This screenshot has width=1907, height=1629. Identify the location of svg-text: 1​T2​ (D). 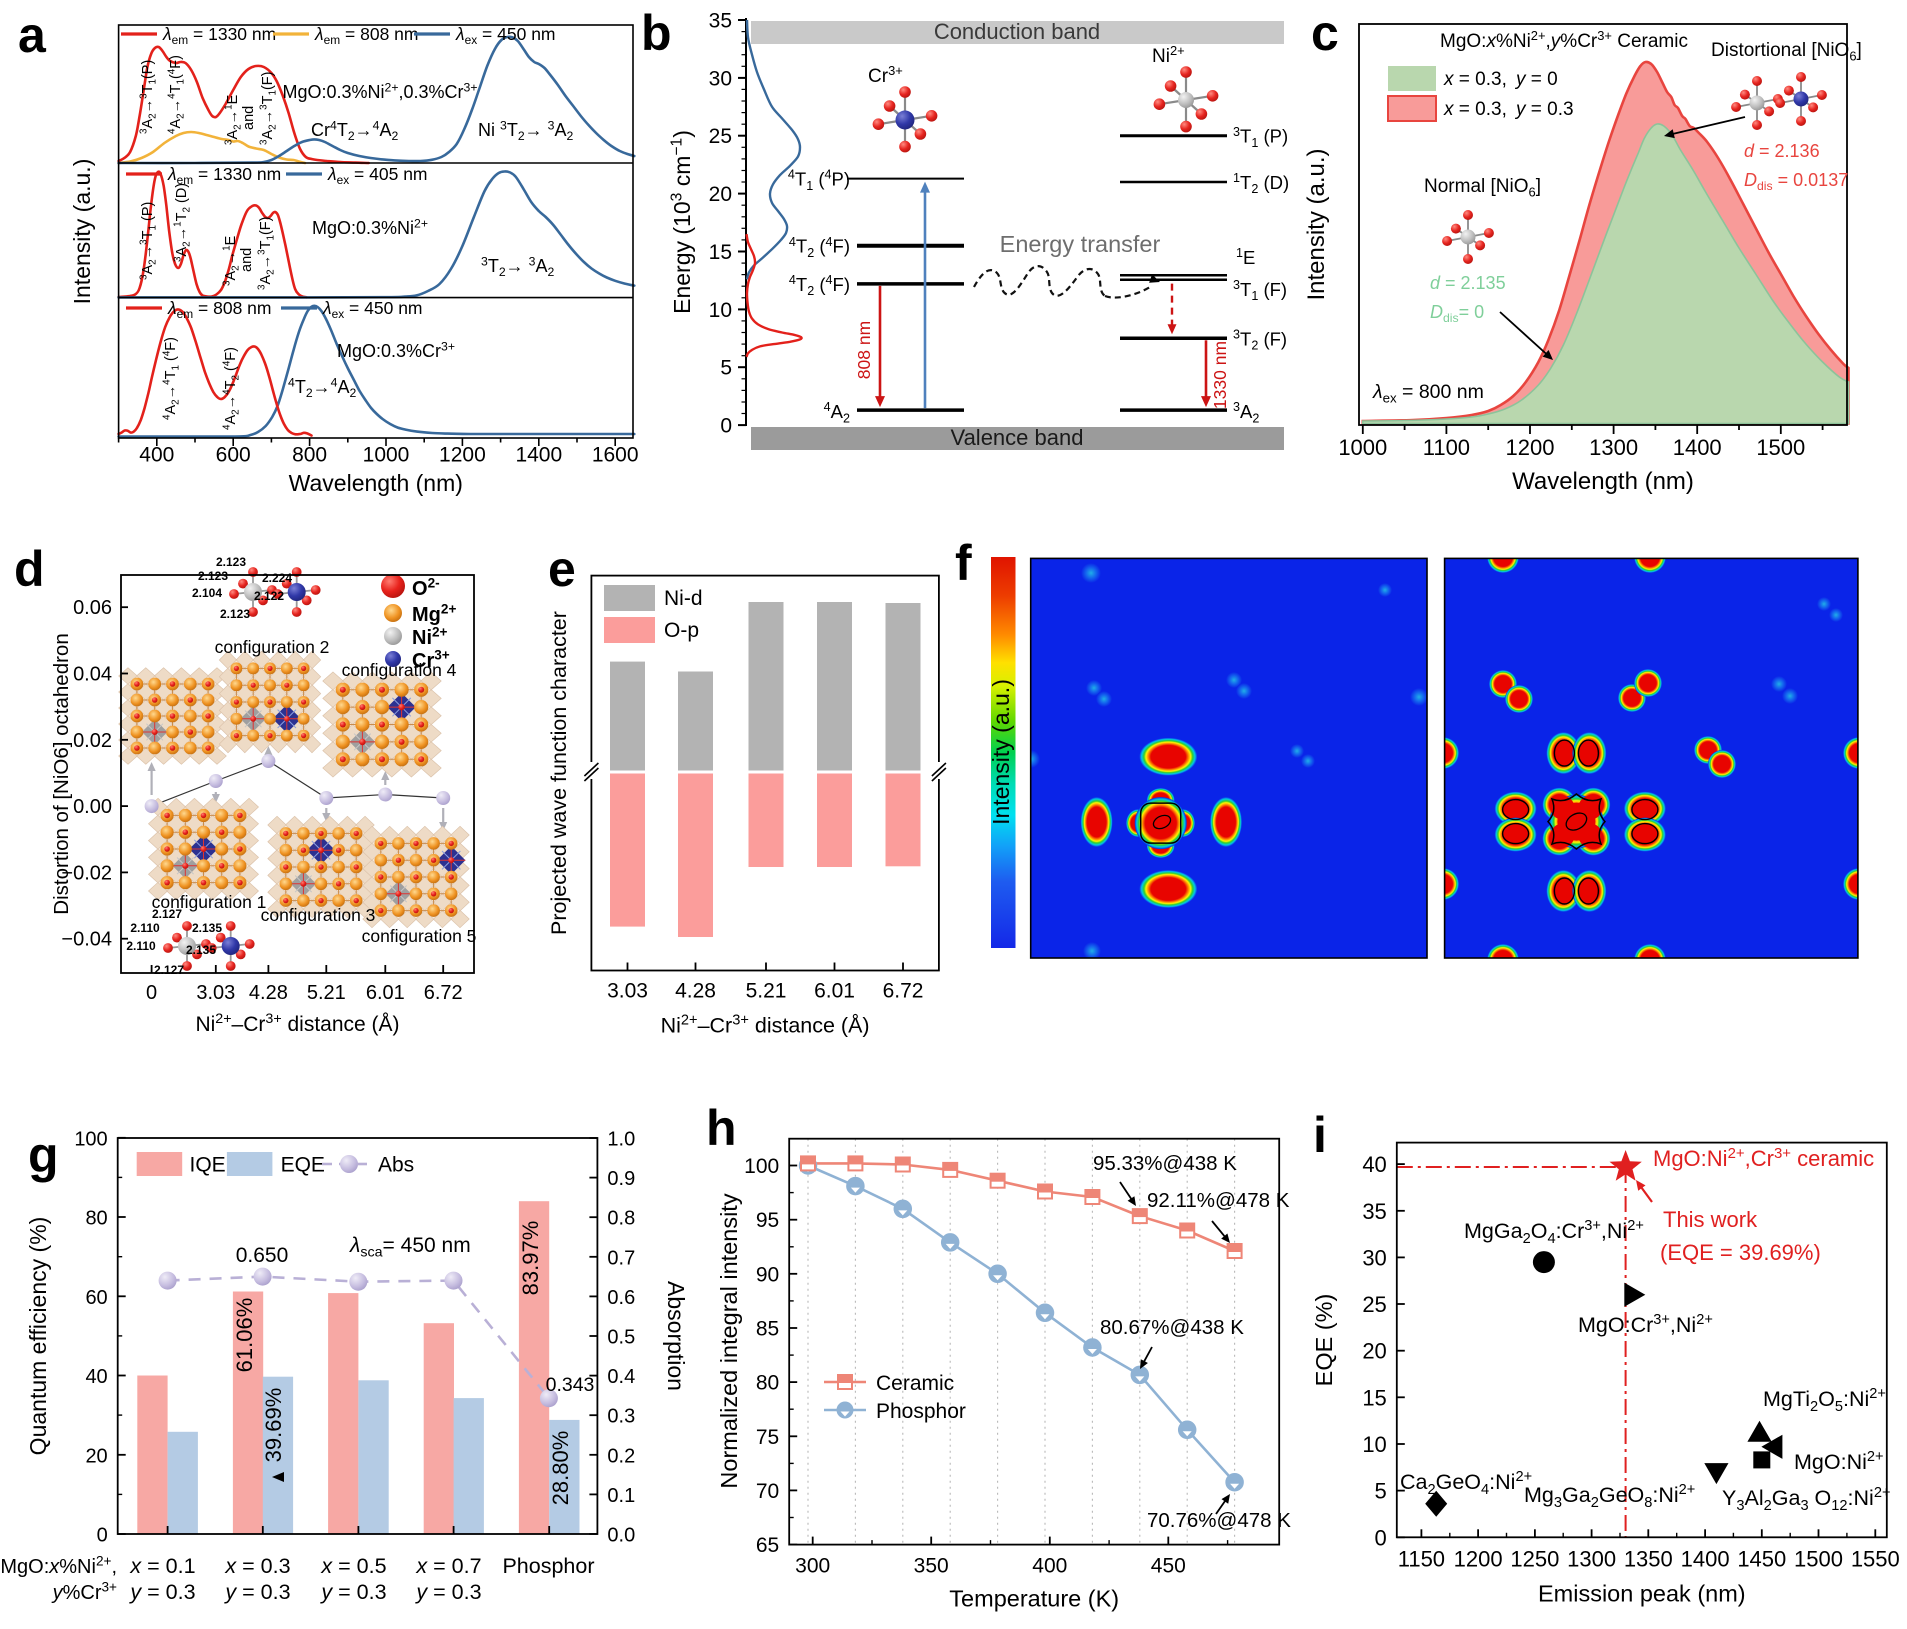
(1261, 183).